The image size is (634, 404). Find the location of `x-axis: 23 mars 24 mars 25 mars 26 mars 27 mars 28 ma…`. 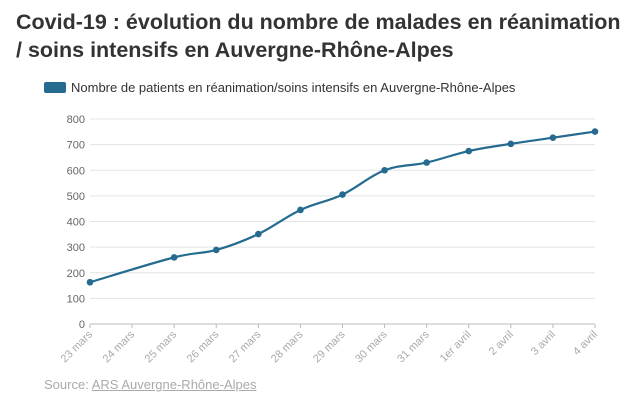

x-axis: 23 mars 24 mars 25 mars 26 mars 27 mars 28 ma… is located at coordinates (329, 344).